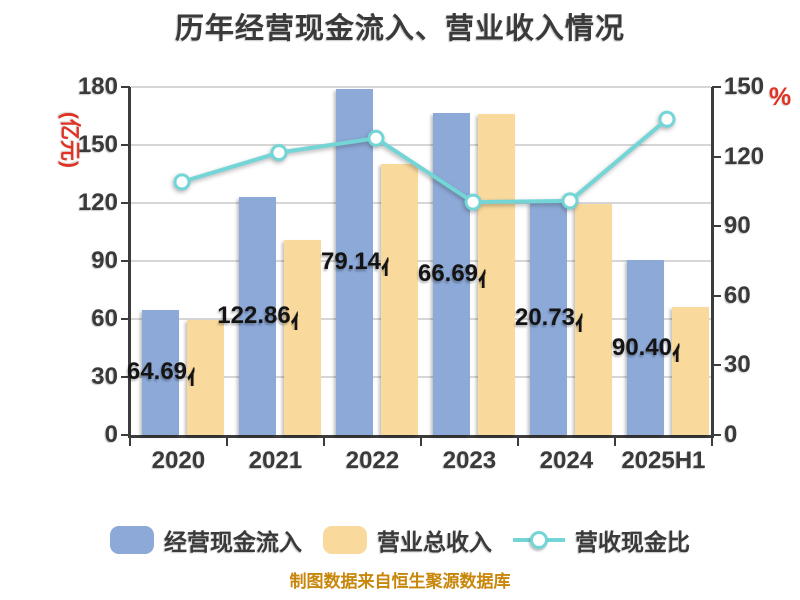  Describe the element at coordinates (254, 316) in the screenshot. I see `bar-value-text: 122.86` at that location.